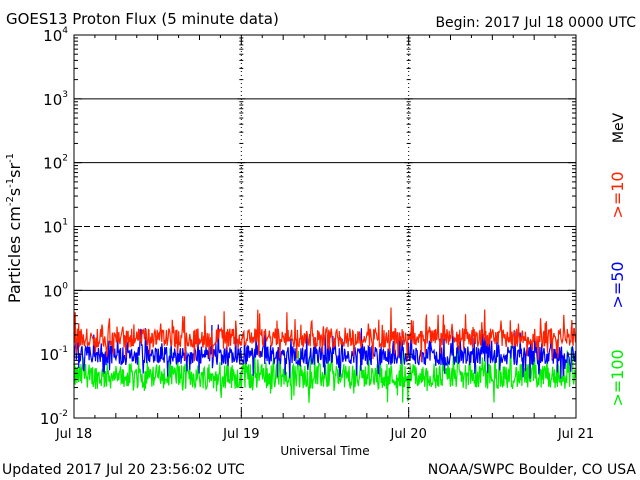  What do you see at coordinates (10, 201) in the screenshot?
I see `ylabel-sup: -2` at bounding box center [10, 201].